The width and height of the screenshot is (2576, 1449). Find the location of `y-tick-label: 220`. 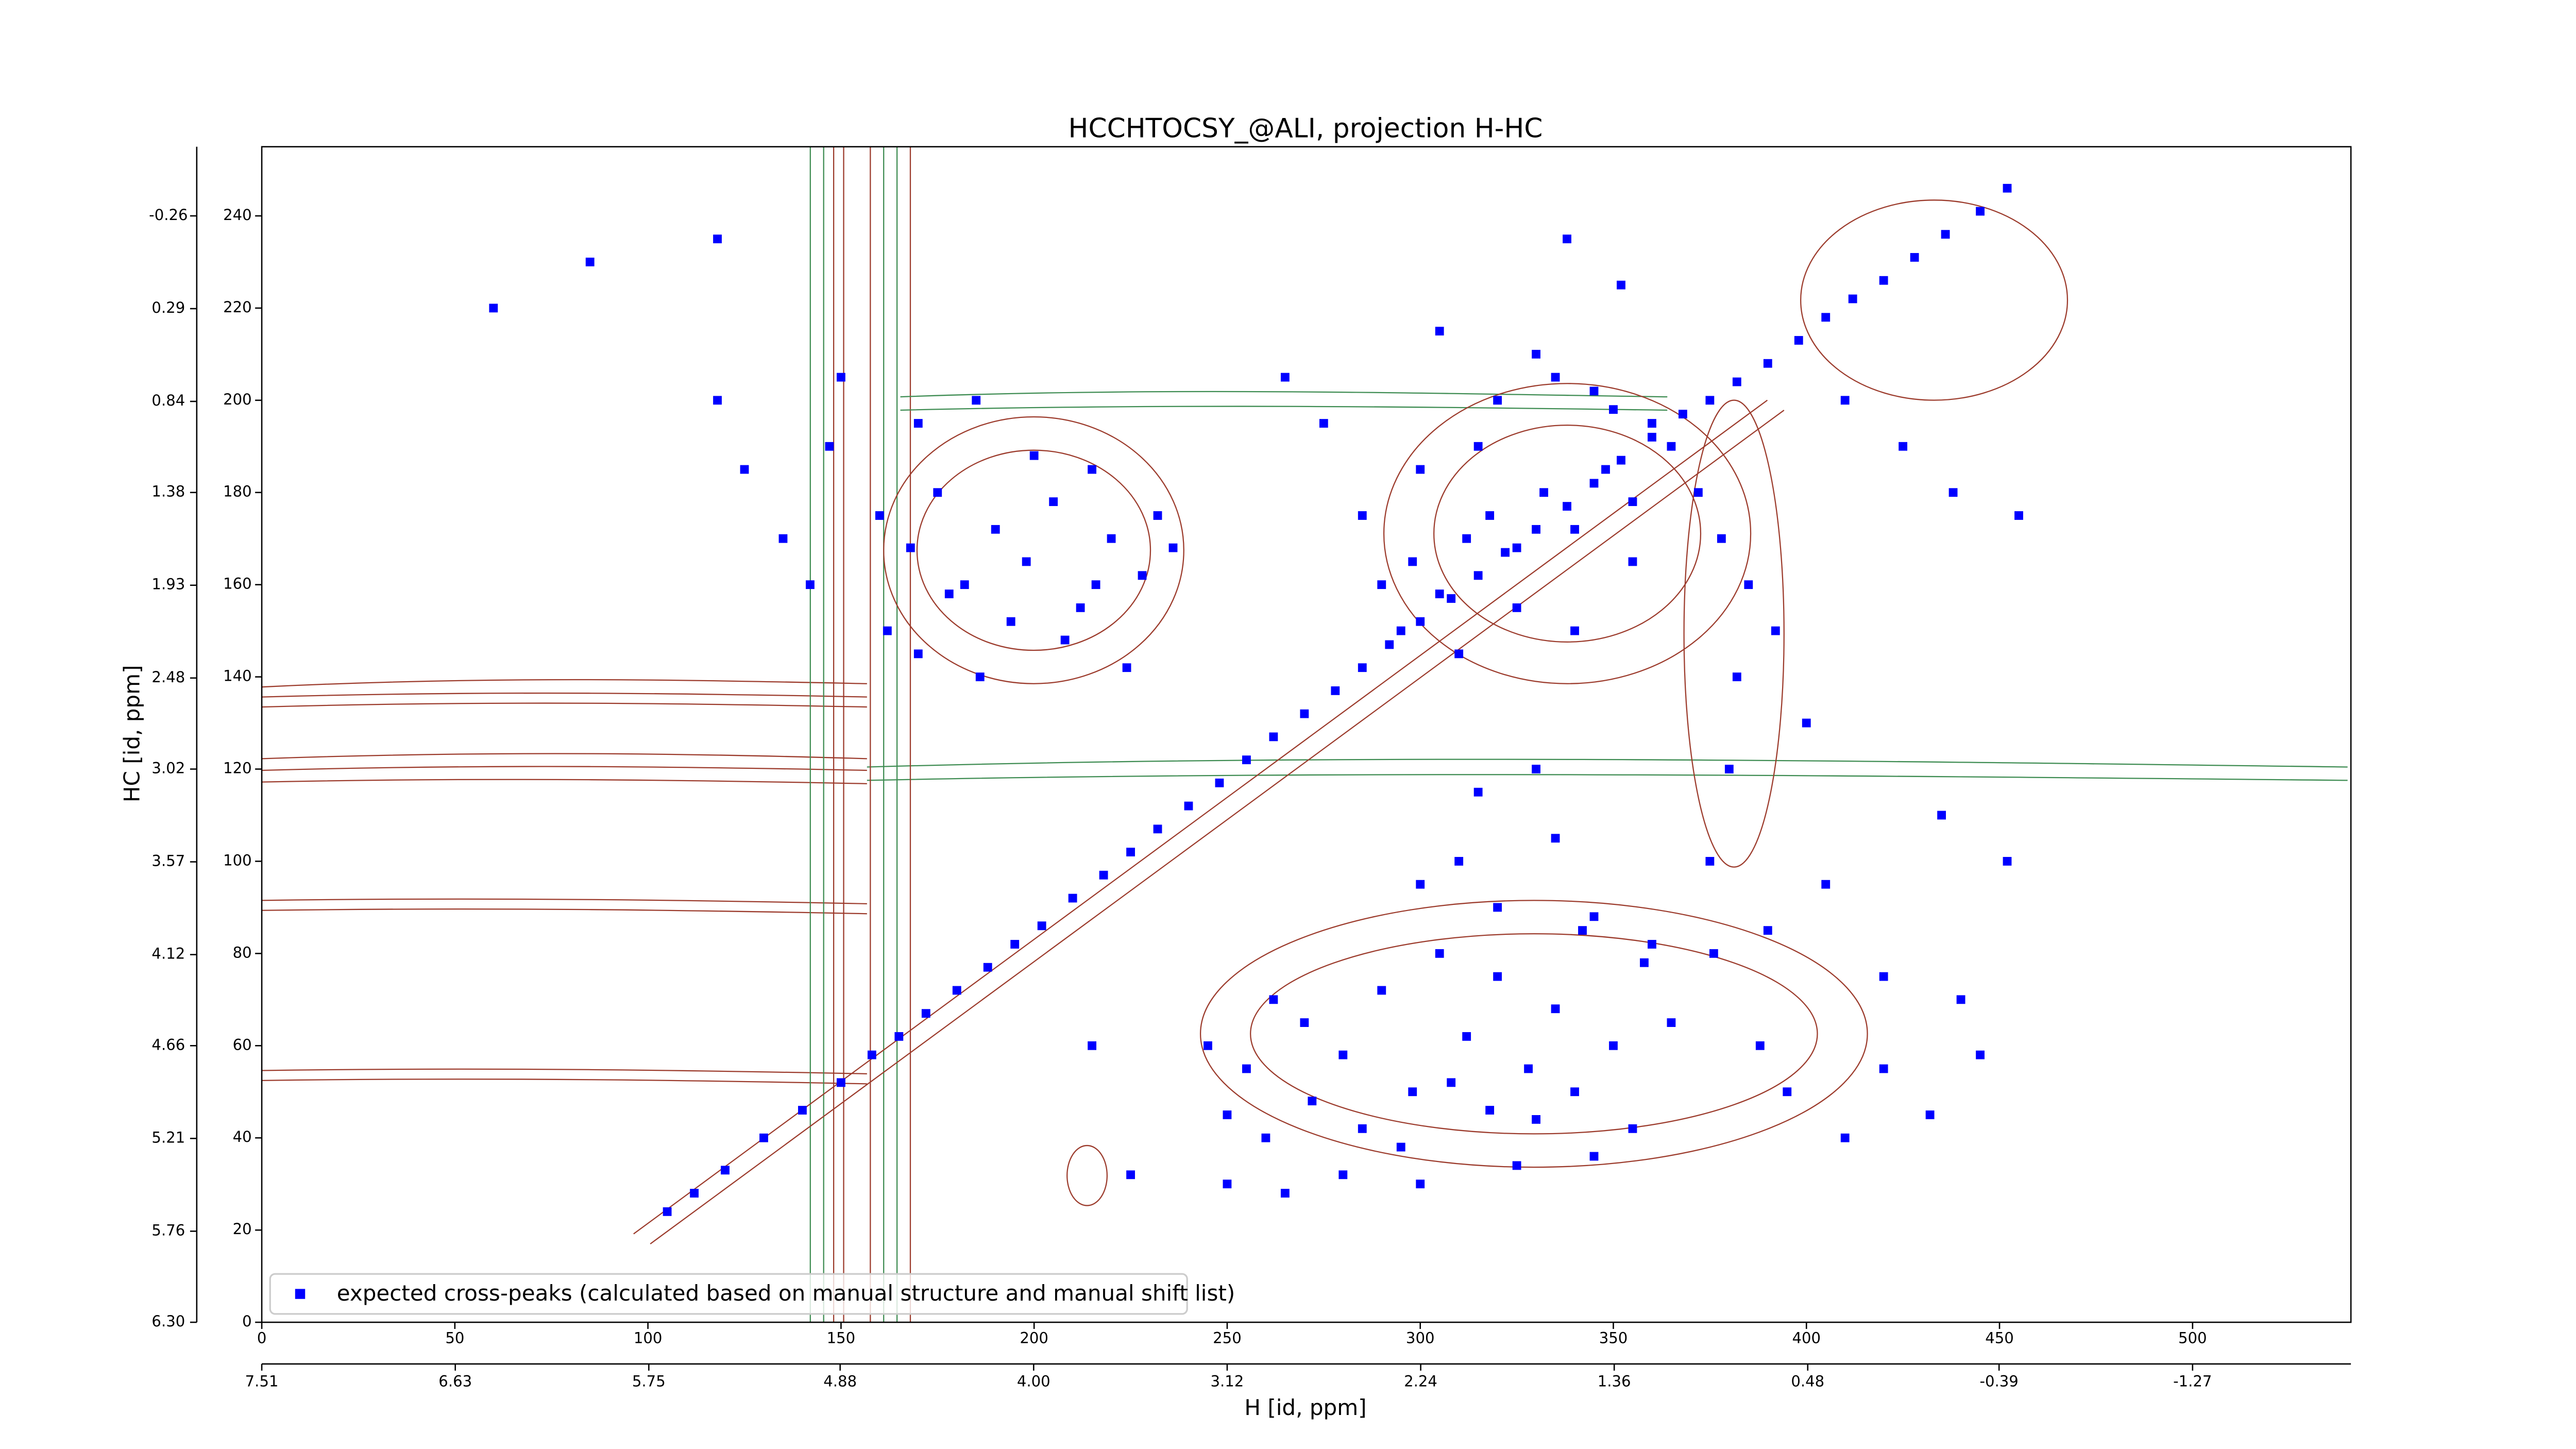

y-tick-label: 220 is located at coordinates (237, 307).